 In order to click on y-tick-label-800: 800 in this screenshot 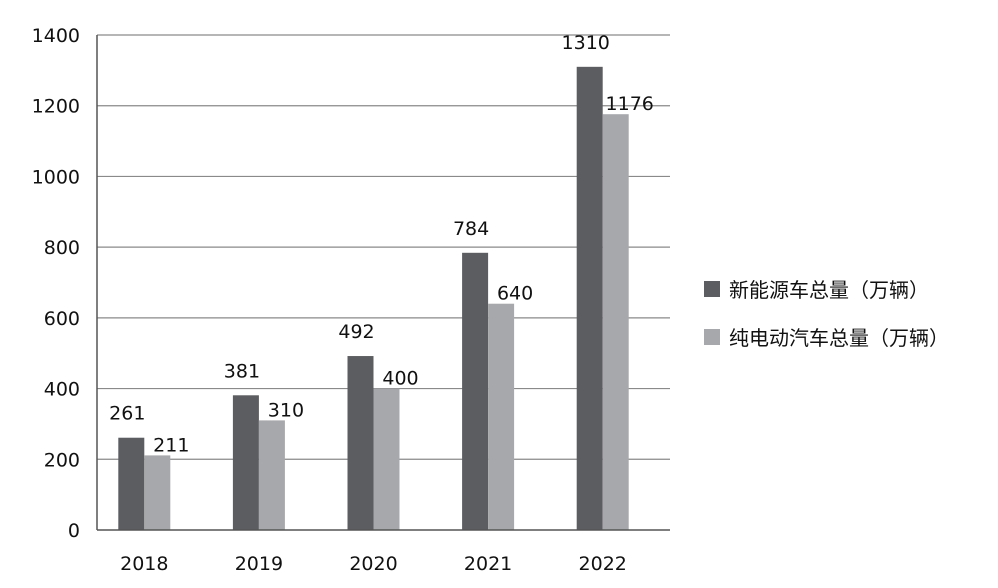, I will do `click(62, 248)`.